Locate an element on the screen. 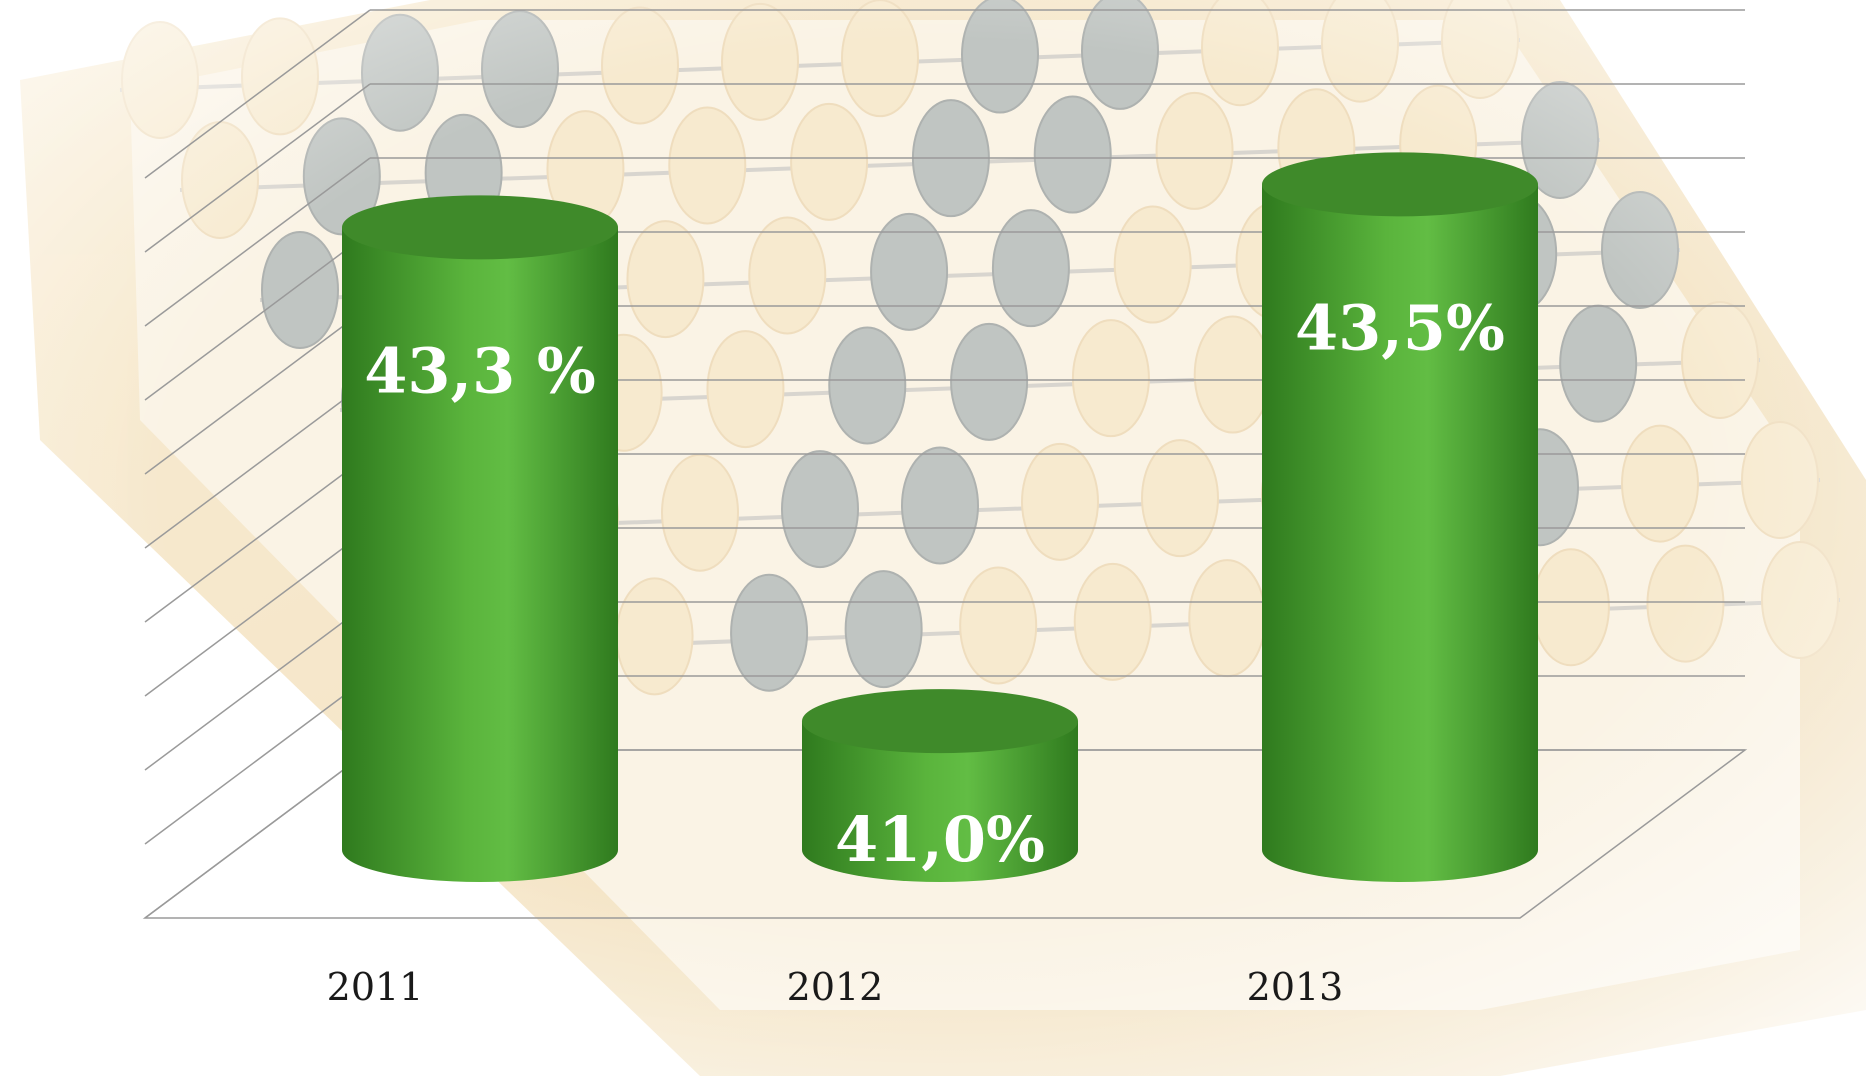 The image size is (1866, 1076). category-labels: 2011 2012 2013 is located at coordinates (835, 987).